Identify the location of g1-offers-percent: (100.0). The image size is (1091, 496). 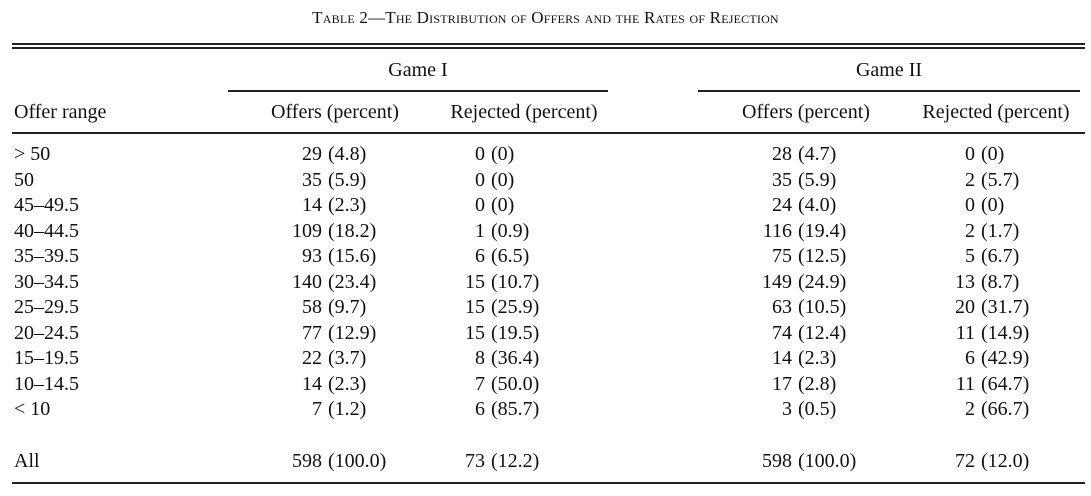
(357, 461).